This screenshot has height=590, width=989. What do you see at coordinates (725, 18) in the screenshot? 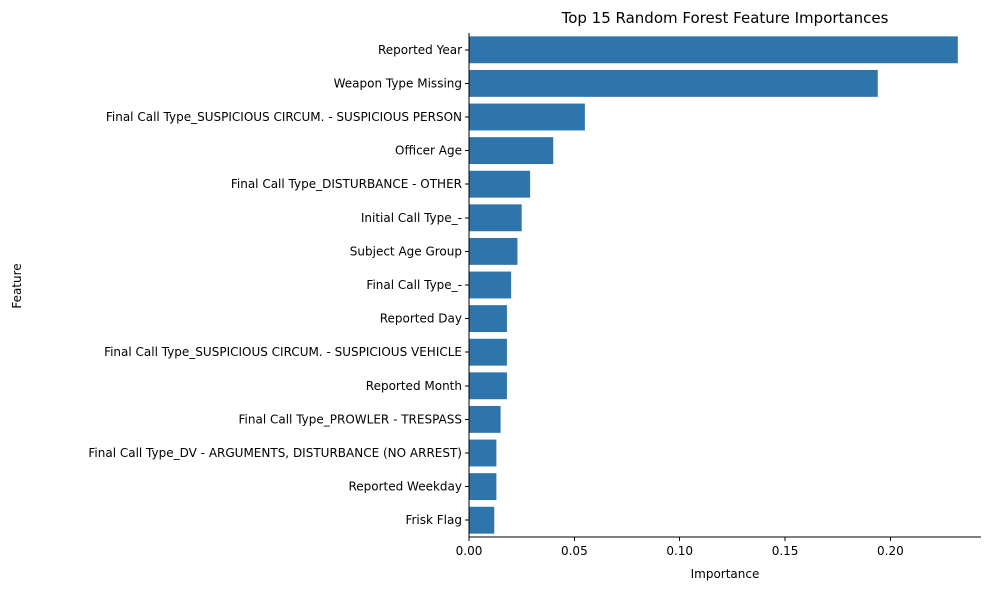
I see `chart-title: Top 15 Random Forest Feature Importances` at bounding box center [725, 18].